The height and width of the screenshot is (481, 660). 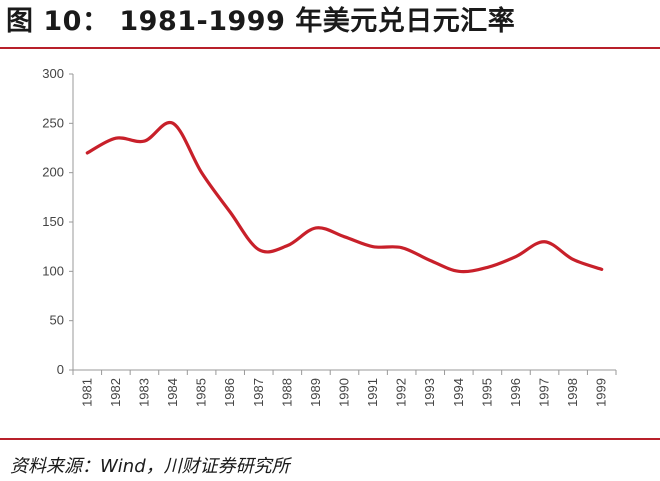 I want to click on y-tick-label: 100, so click(x=53, y=270).